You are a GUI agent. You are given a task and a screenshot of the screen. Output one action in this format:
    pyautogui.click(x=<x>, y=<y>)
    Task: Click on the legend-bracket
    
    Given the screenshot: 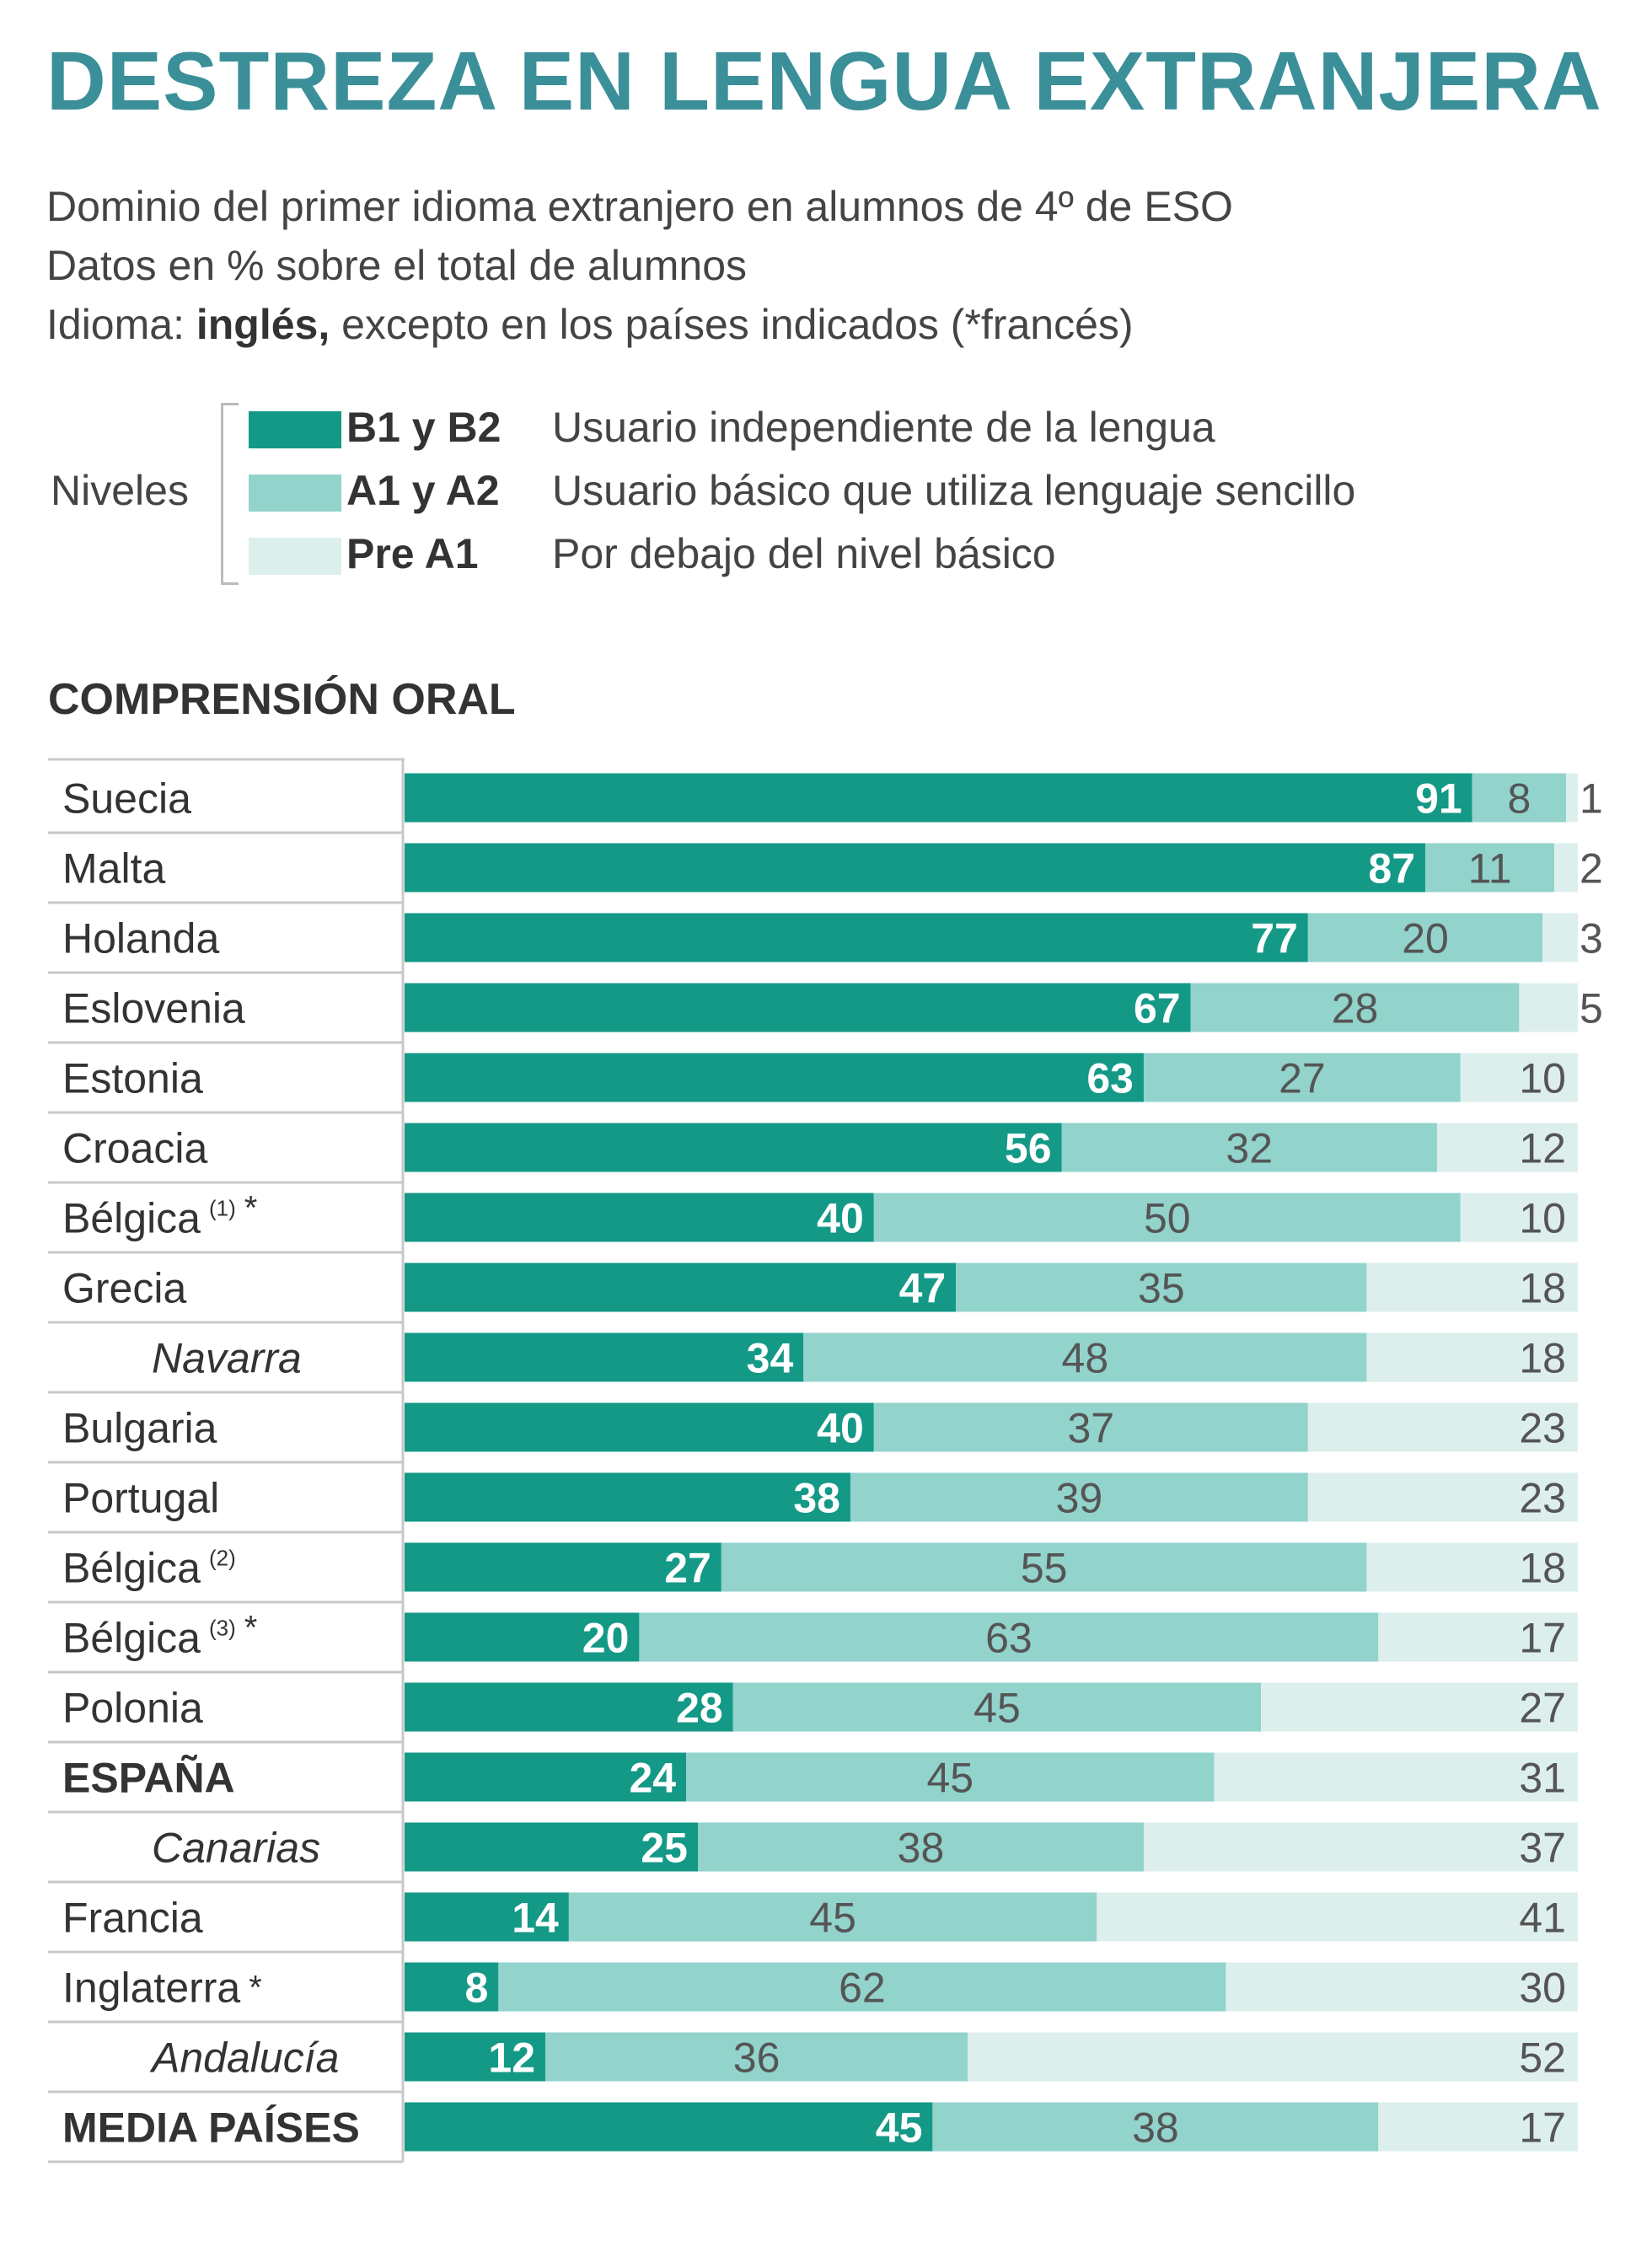 What is the action you would take?
    pyautogui.click(x=230, y=494)
    